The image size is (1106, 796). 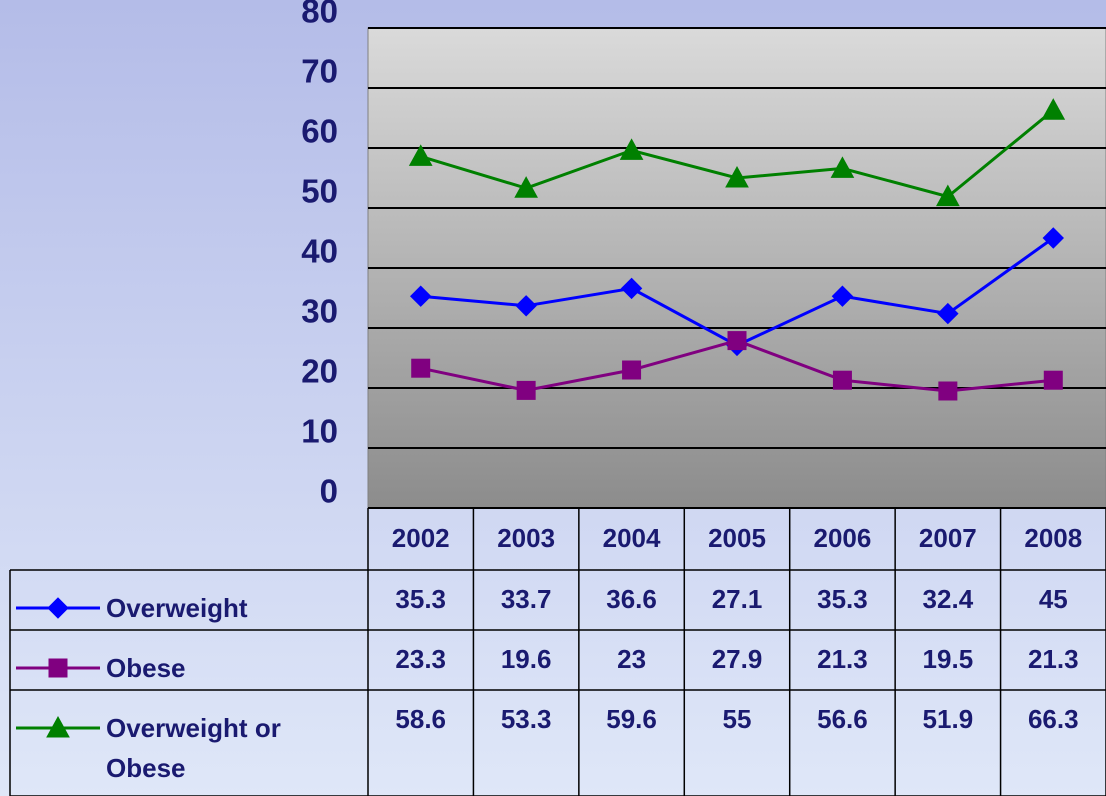 What do you see at coordinates (319, 15) in the screenshot?
I see `y-tick-label: 80` at bounding box center [319, 15].